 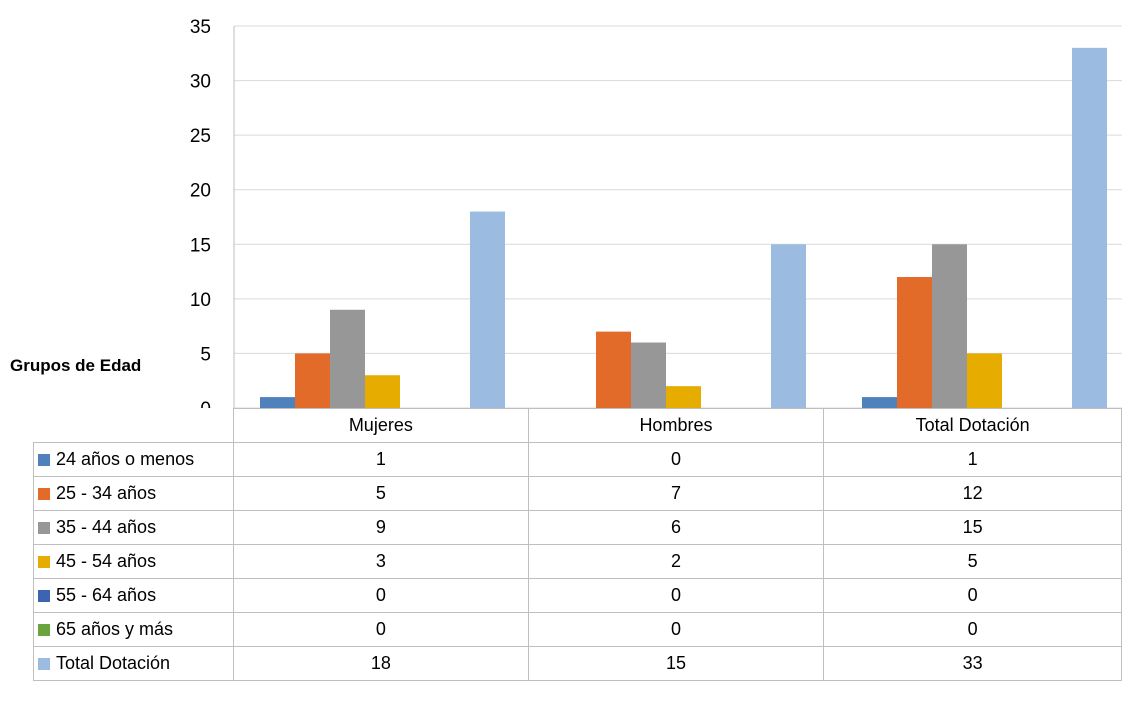 What do you see at coordinates (381, 561) in the screenshot?
I see `data-cell: 3` at bounding box center [381, 561].